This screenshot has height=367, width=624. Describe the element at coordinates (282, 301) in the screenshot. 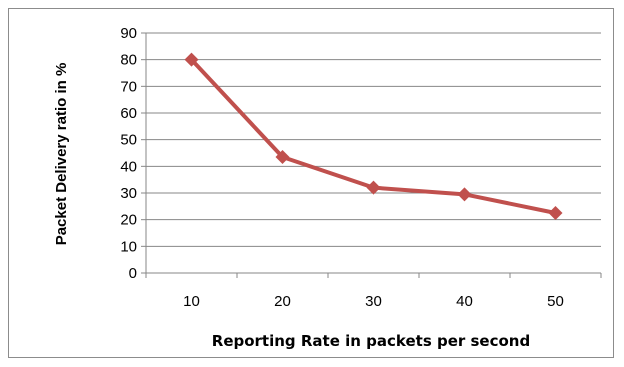

I see `x-tick-label: 20` at that location.